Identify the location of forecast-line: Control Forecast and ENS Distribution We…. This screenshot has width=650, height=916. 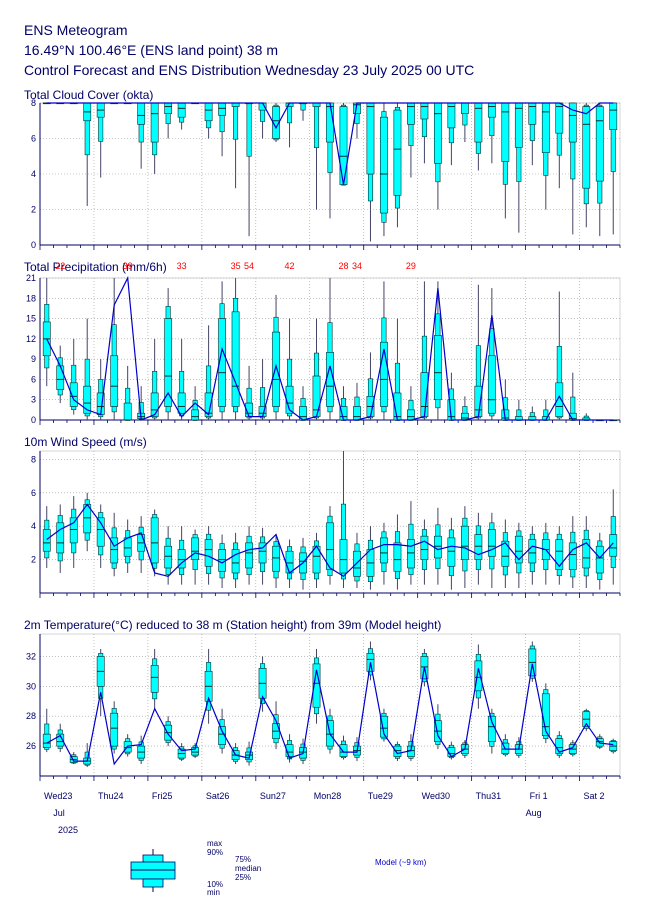
(249, 70).